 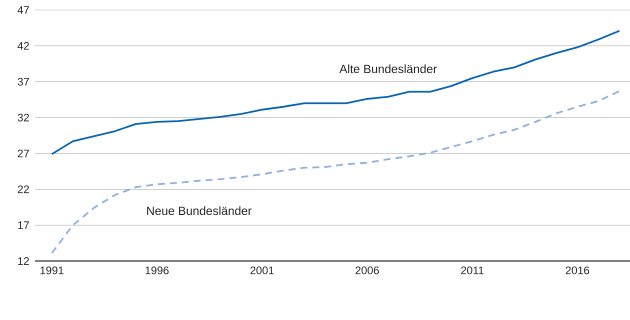 What do you see at coordinates (472, 270) in the screenshot?
I see `x-tick-label: 2011` at bounding box center [472, 270].